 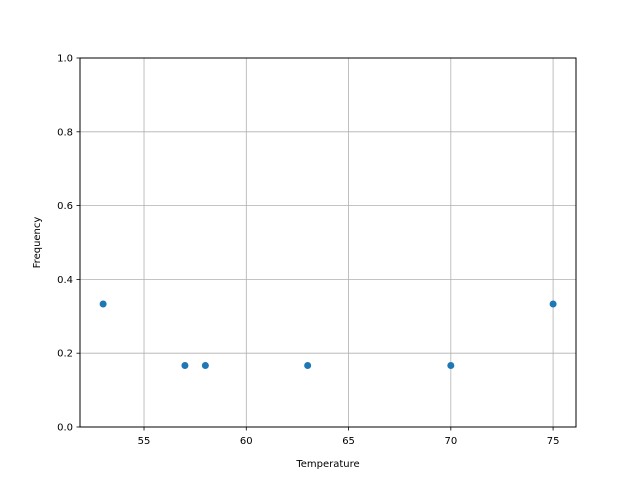 What do you see at coordinates (65, 280) in the screenshot?
I see `y-tick-label: 0.4` at bounding box center [65, 280].